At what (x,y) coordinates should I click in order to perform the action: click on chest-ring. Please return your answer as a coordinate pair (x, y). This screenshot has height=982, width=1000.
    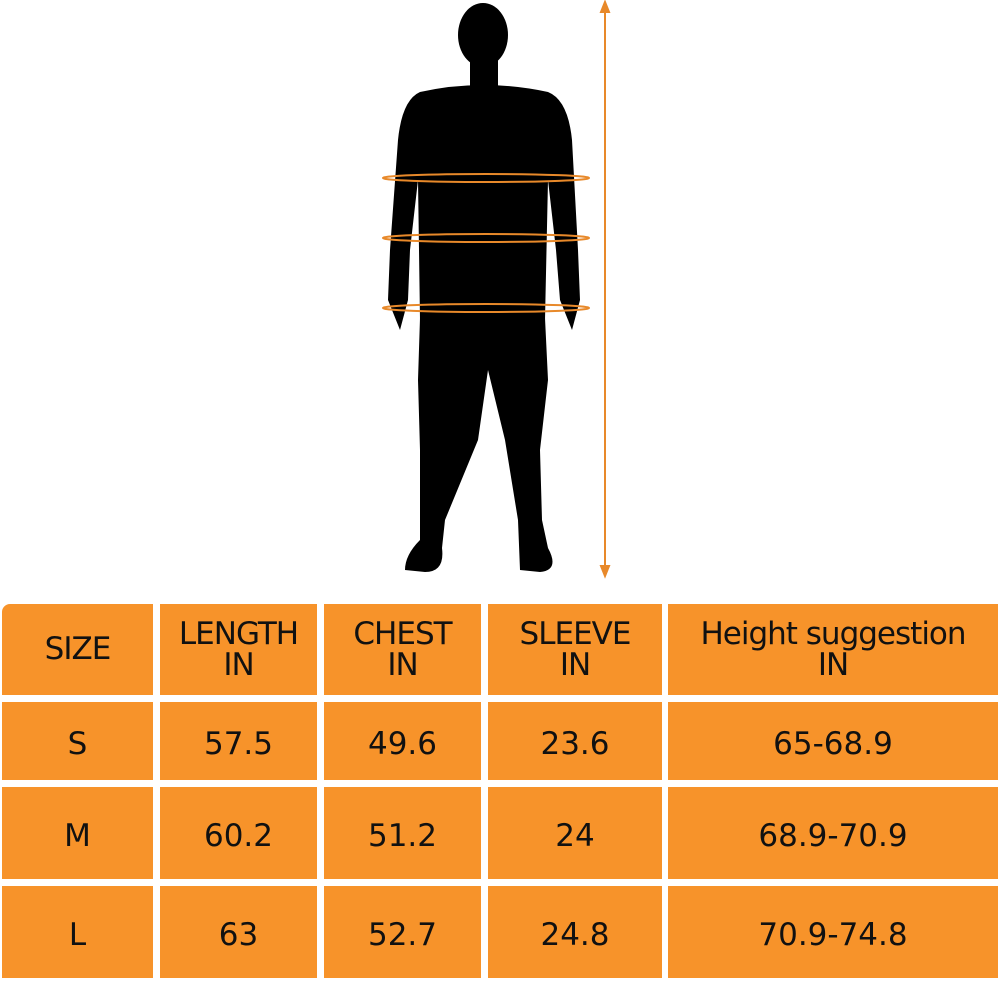
    Looking at the image, I should click on (486, 178).